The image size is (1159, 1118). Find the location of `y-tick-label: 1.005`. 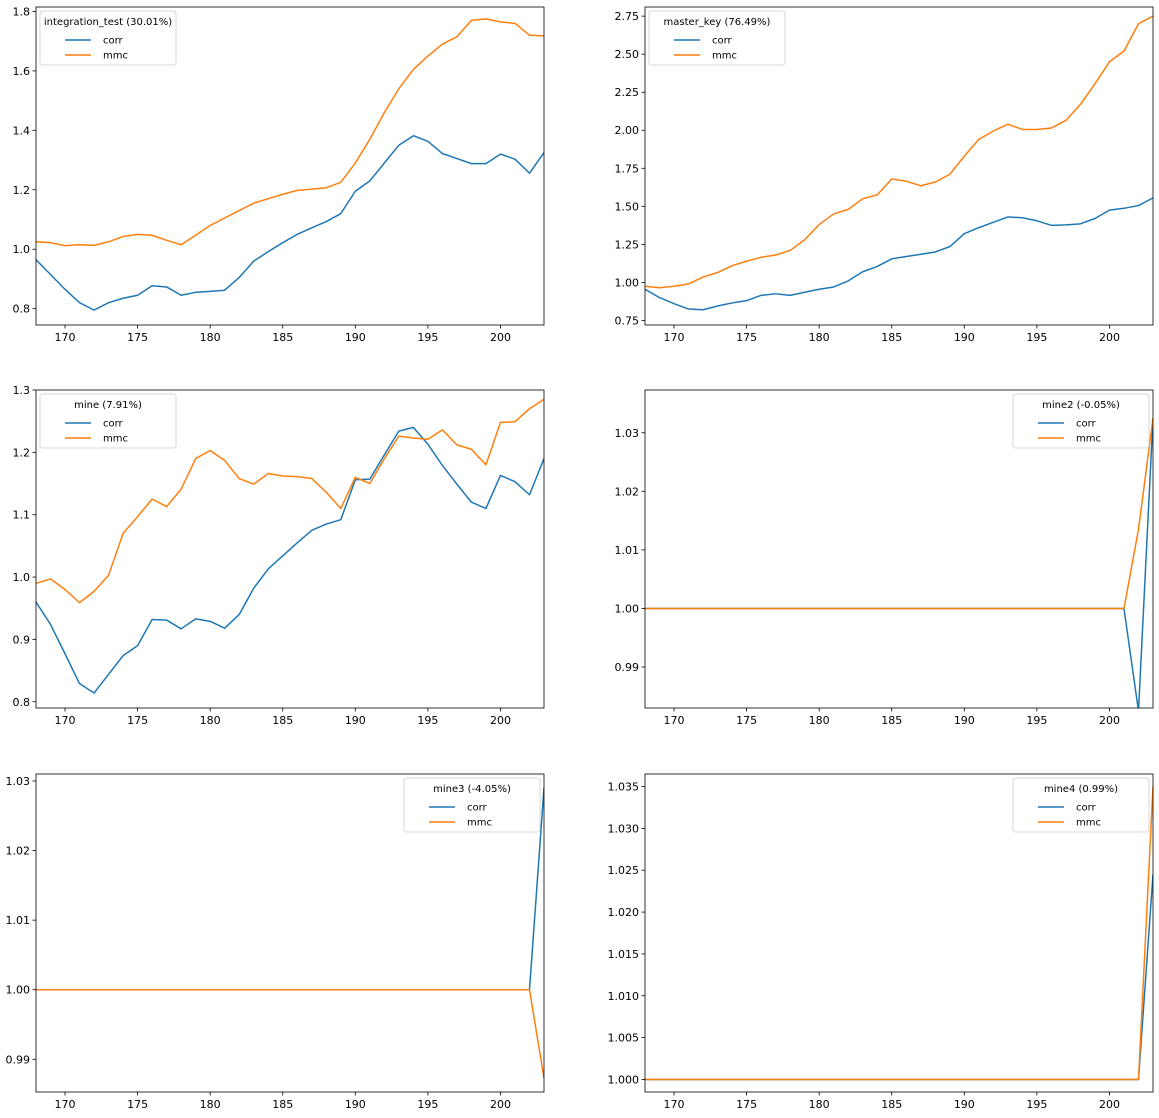

y-tick-label: 1.005 is located at coordinates (624, 1038).